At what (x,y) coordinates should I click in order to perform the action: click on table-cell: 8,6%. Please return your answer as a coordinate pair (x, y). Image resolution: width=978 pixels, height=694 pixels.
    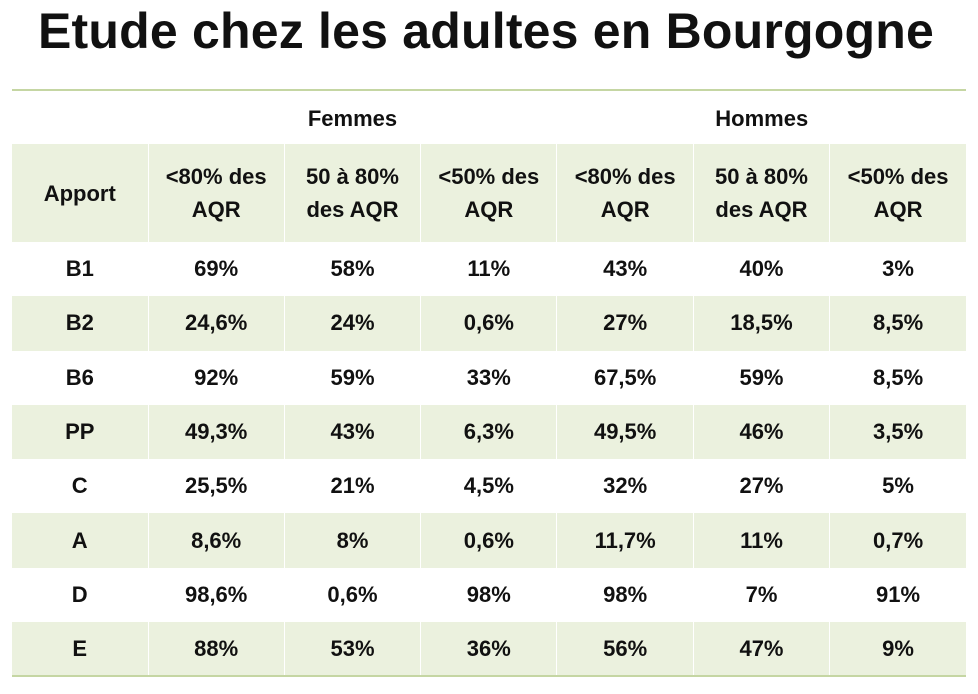
    Looking at the image, I should click on (216, 540).